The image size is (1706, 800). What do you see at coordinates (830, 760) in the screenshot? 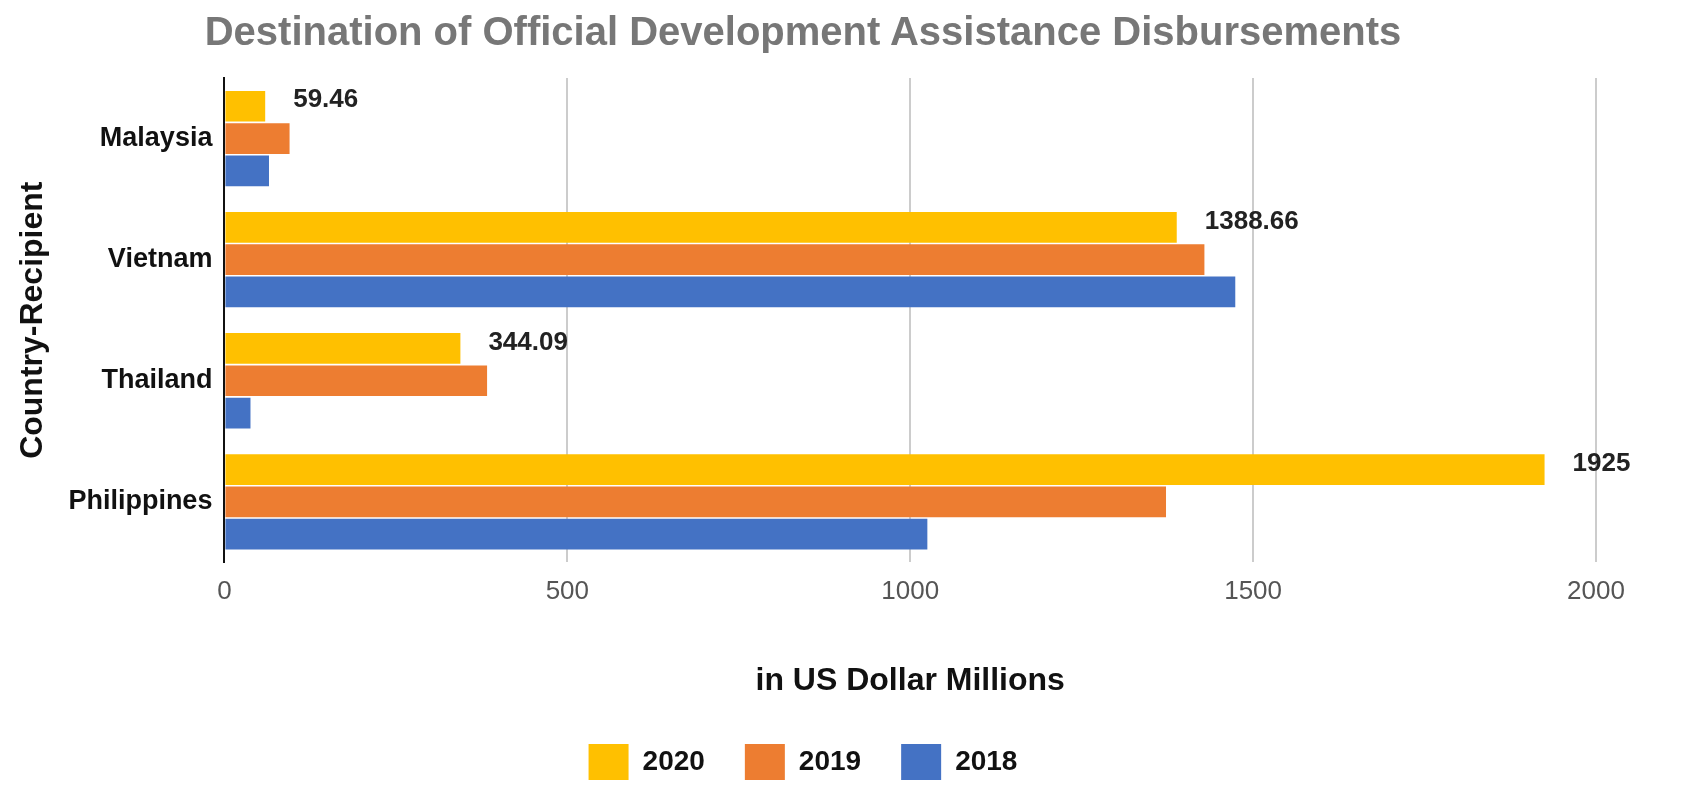
I see `legend-label: 2019` at bounding box center [830, 760].